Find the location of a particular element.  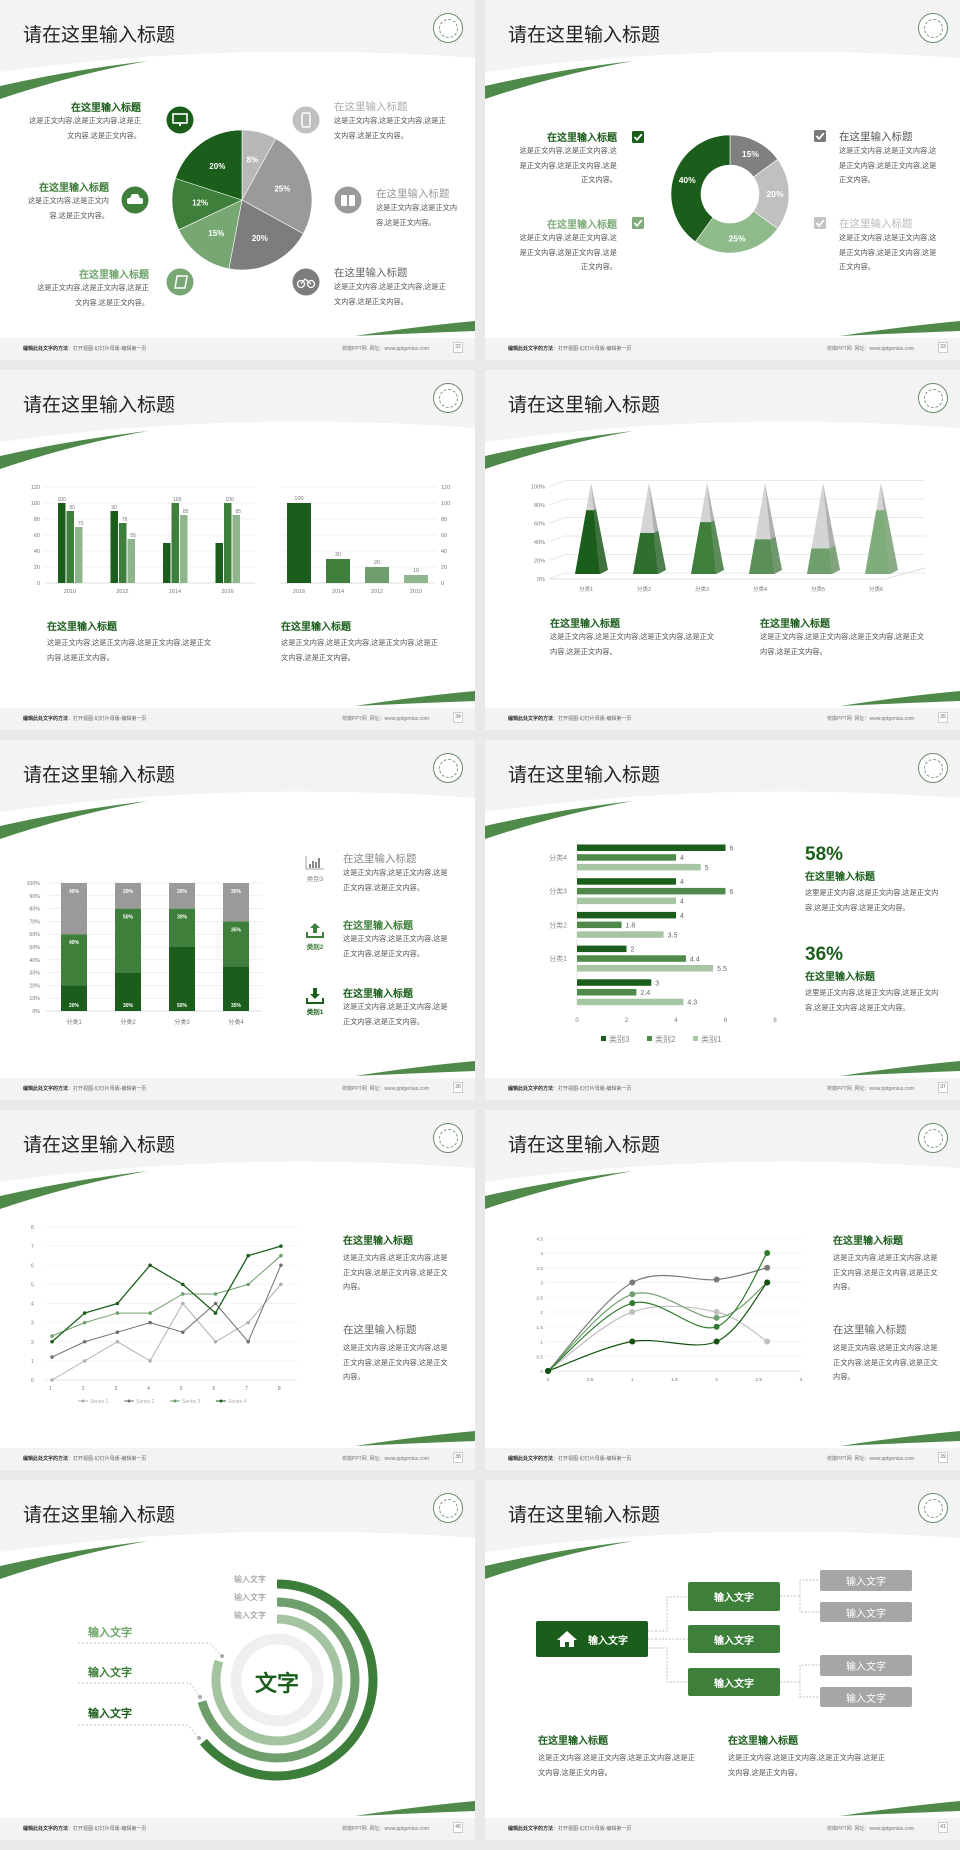

data-label: 30% is located at coordinates (182, 918).